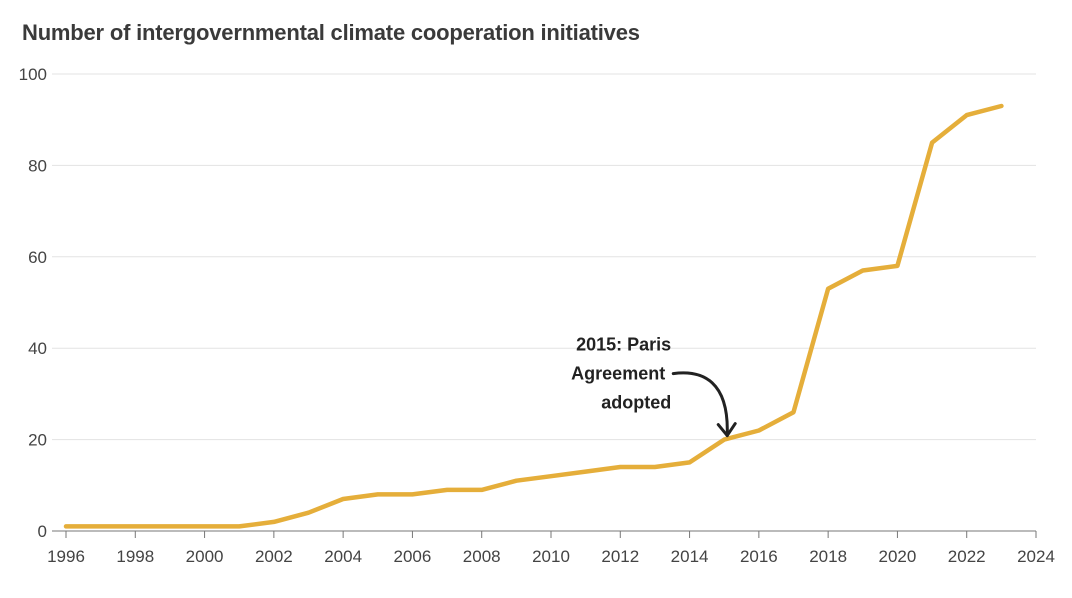 The height and width of the screenshot is (598, 1072). I want to click on x-tick-label-2020: 2020, so click(898, 556).